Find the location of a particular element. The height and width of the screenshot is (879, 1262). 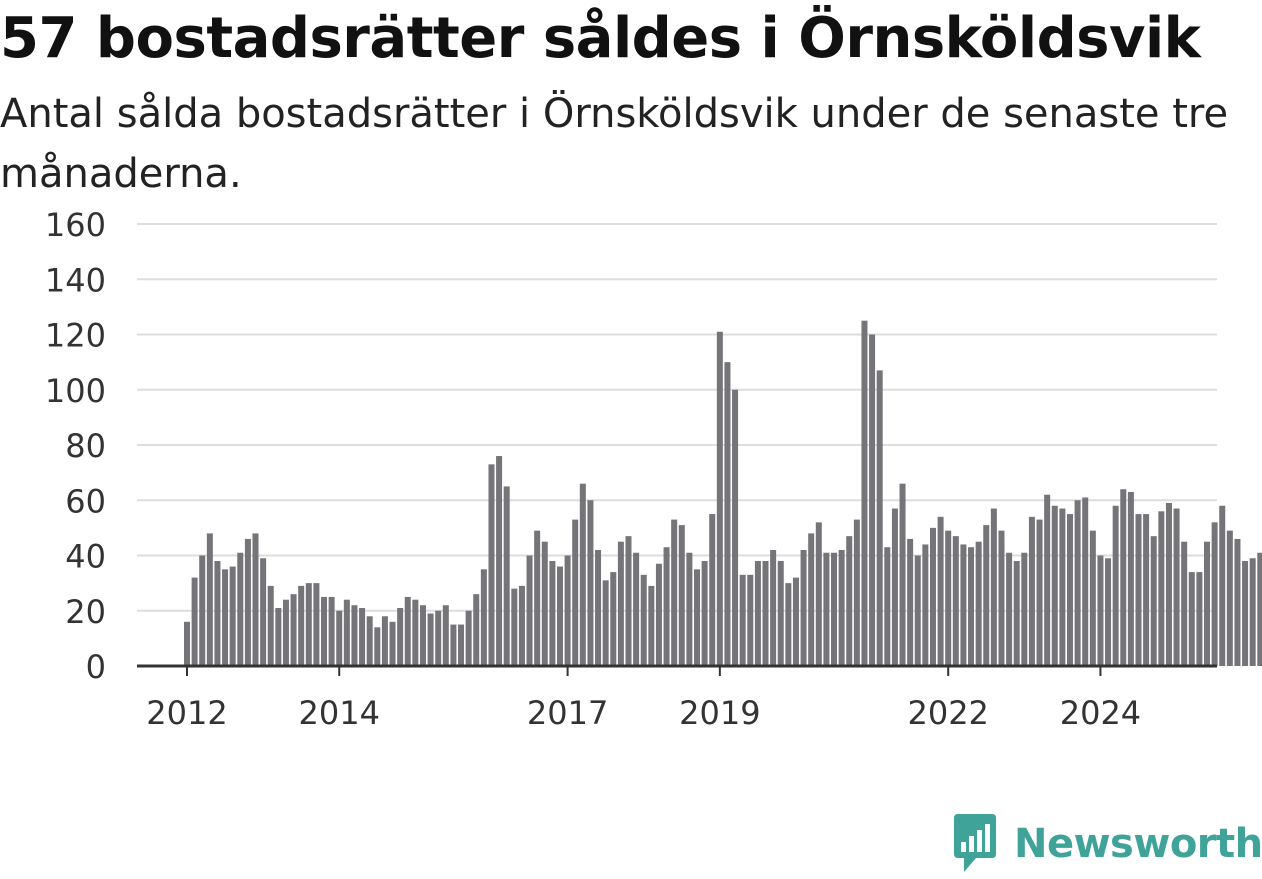

x-tick-label: 2022 is located at coordinates (947, 713).